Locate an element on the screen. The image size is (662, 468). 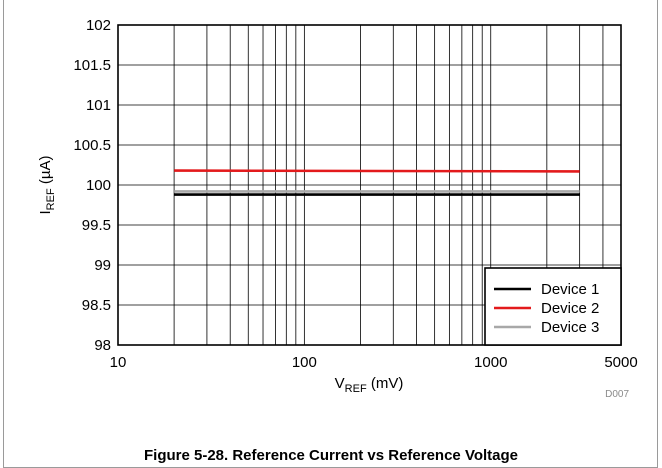
y-tick-label: 101.5 is located at coordinates (92, 65).